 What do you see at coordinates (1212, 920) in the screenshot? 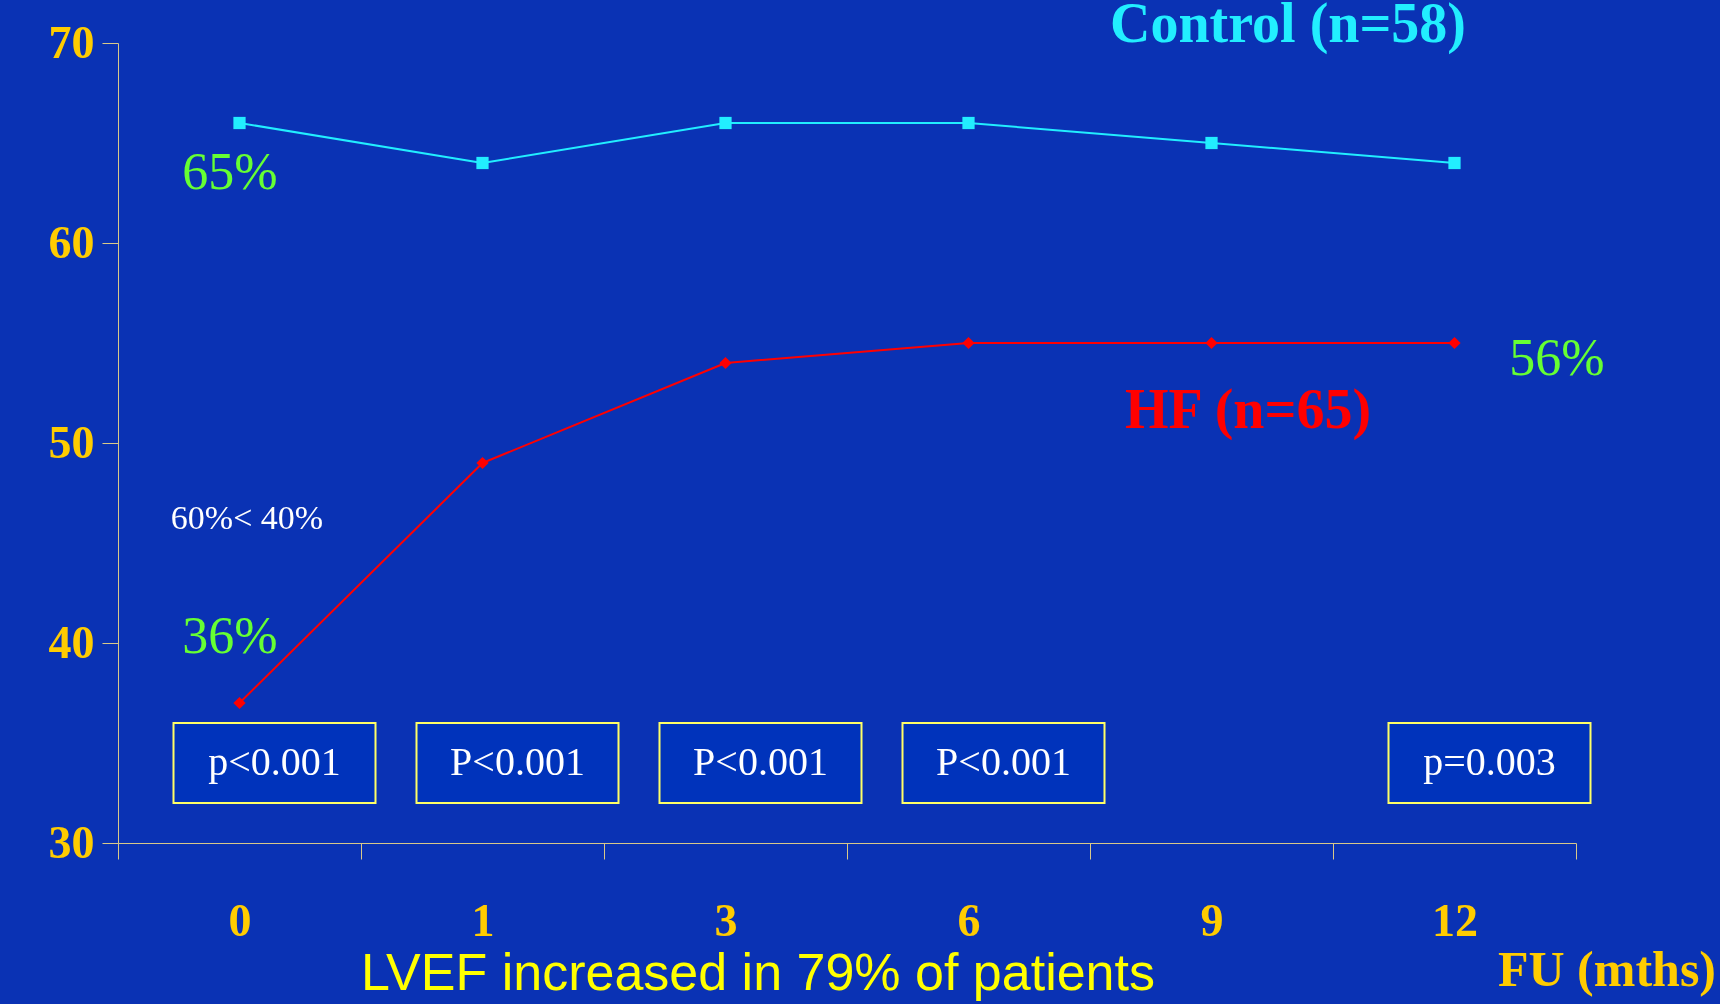
I see `x-tick-label: 9` at bounding box center [1212, 920].